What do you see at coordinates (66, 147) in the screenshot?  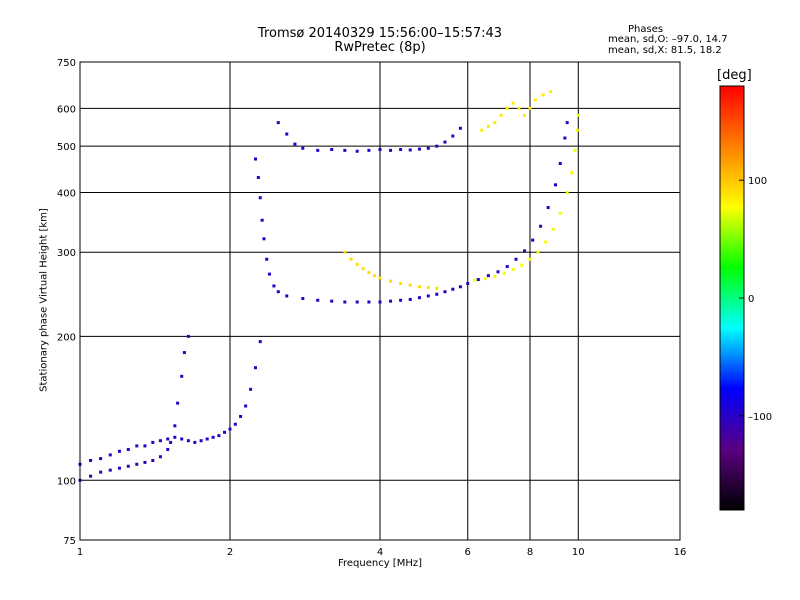 I see `y-tick-label: 500` at bounding box center [66, 147].